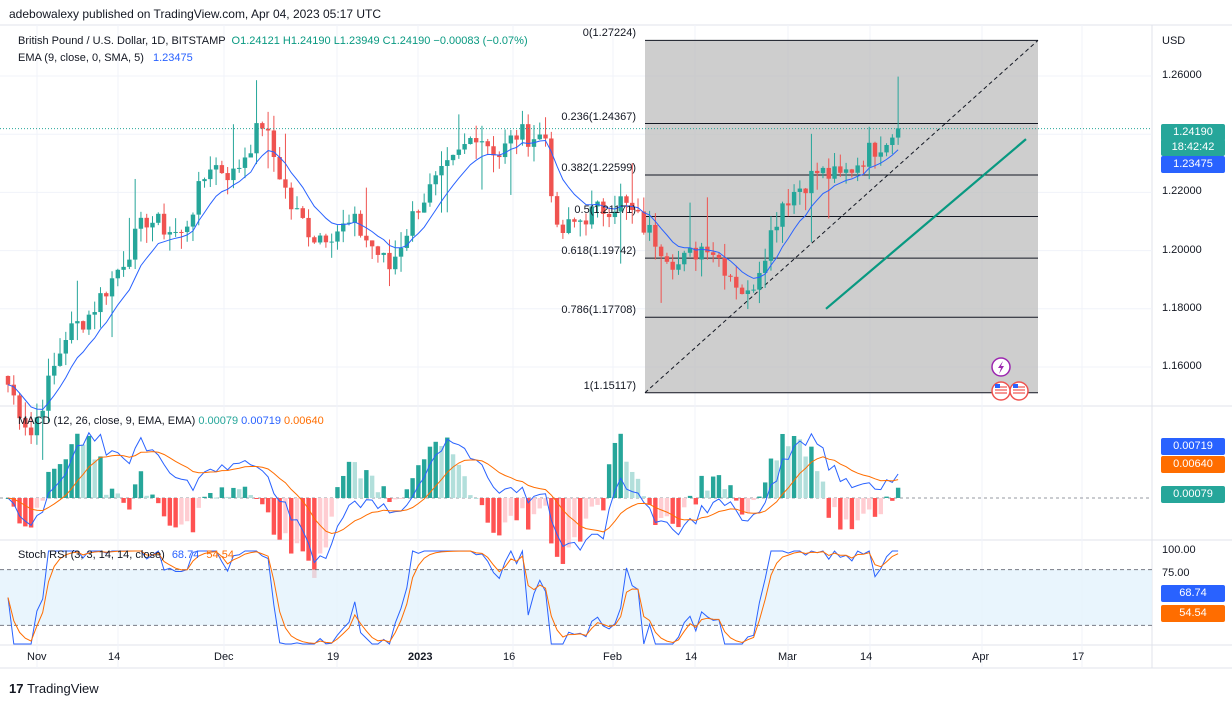 Image resolution: width=1232 pixels, height=707 pixels. What do you see at coordinates (609, 385) in the screenshot?
I see `fib-label: 1(1.15117)` at bounding box center [609, 385].